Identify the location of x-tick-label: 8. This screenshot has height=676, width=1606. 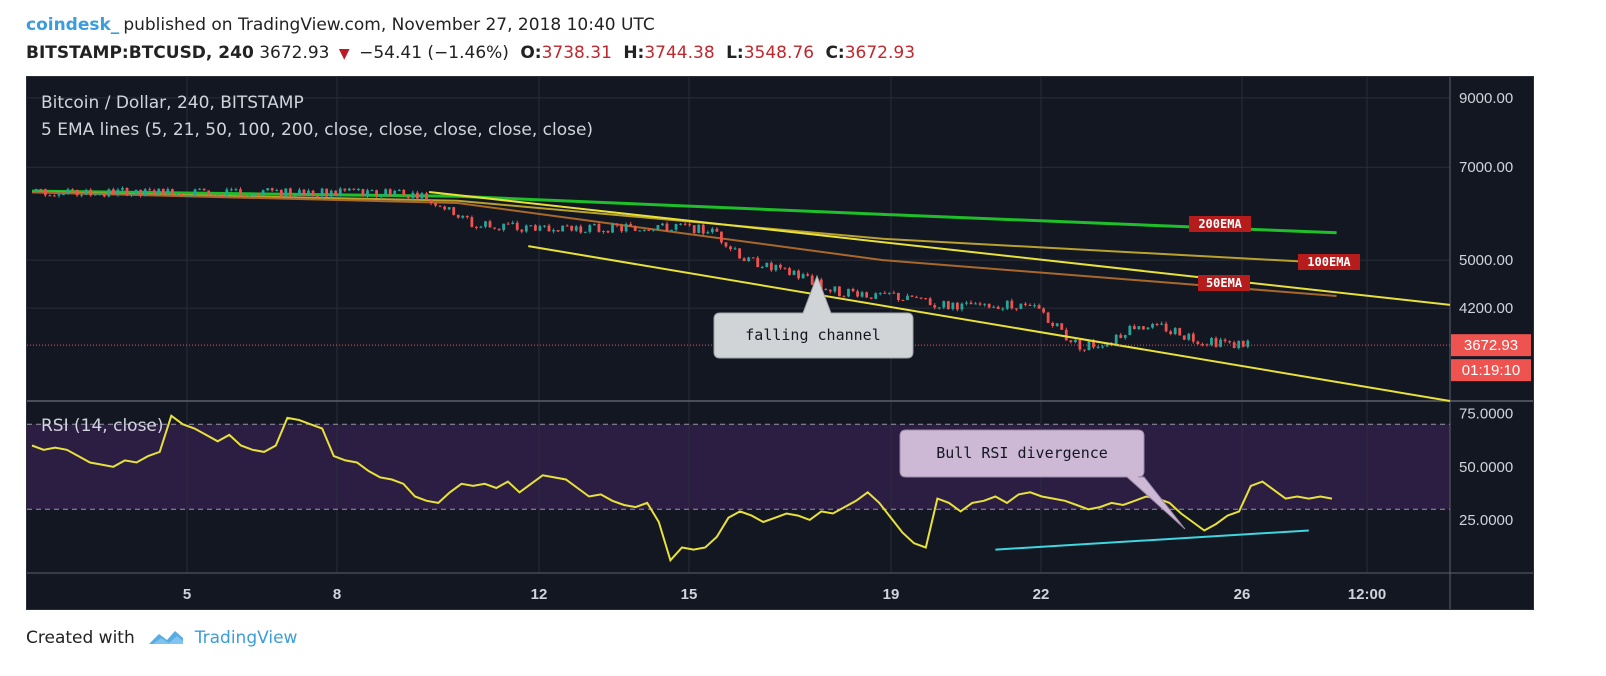
(337, 594).